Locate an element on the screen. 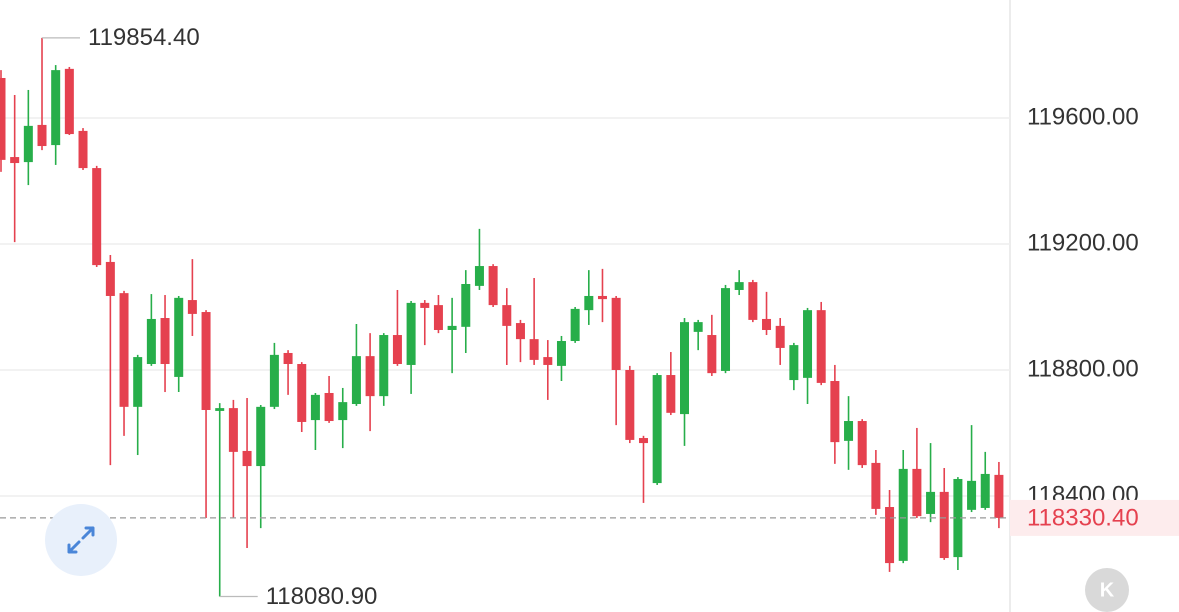 The height and width of the screenshot is (612, 1179). kline-button-label: K is located at coordinates (1107, 590).